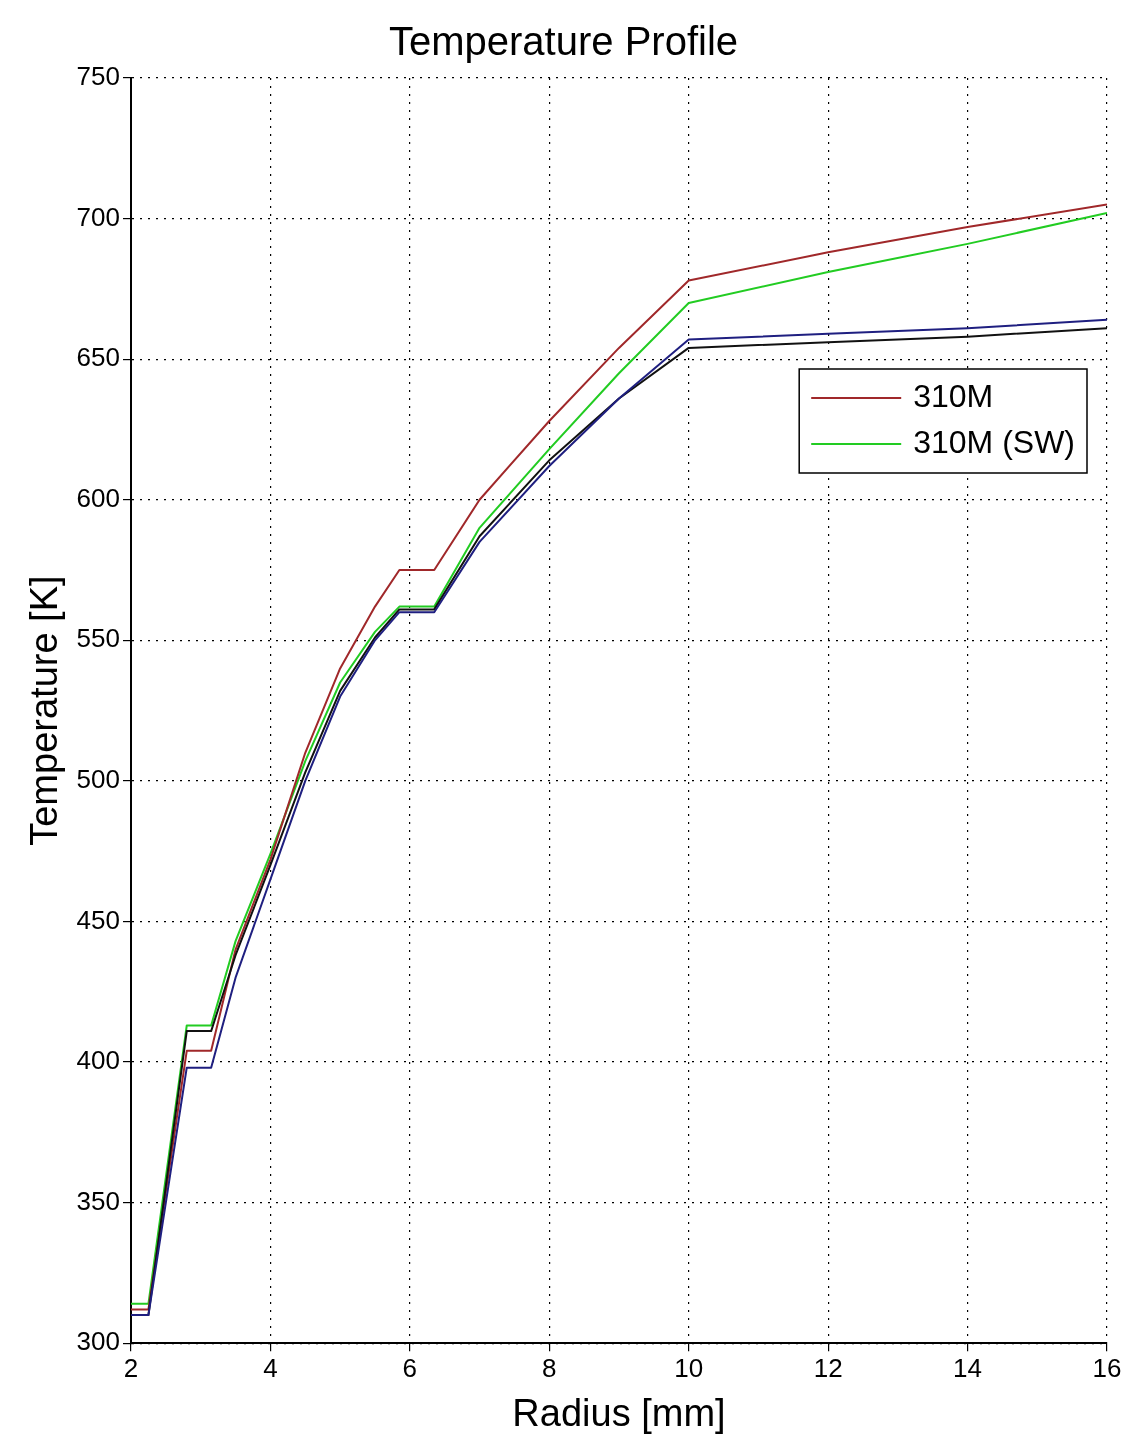  I want to click on legend-label: 310M, so click(953, 395).